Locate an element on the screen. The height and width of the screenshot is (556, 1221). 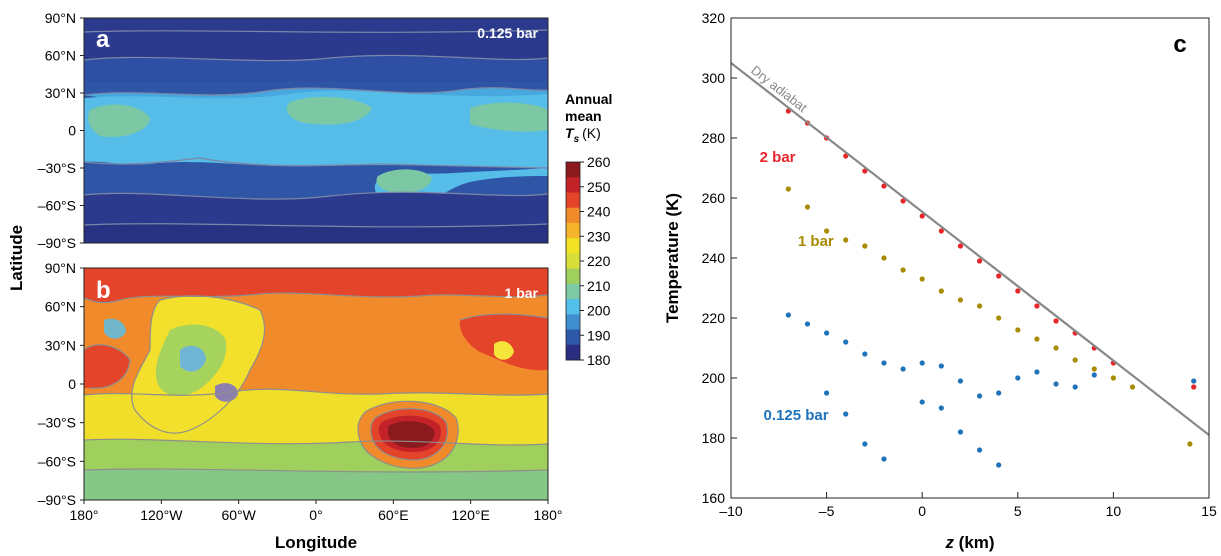
panel-b-y-tick-label: –30°S is located at coordinates (57, 423).